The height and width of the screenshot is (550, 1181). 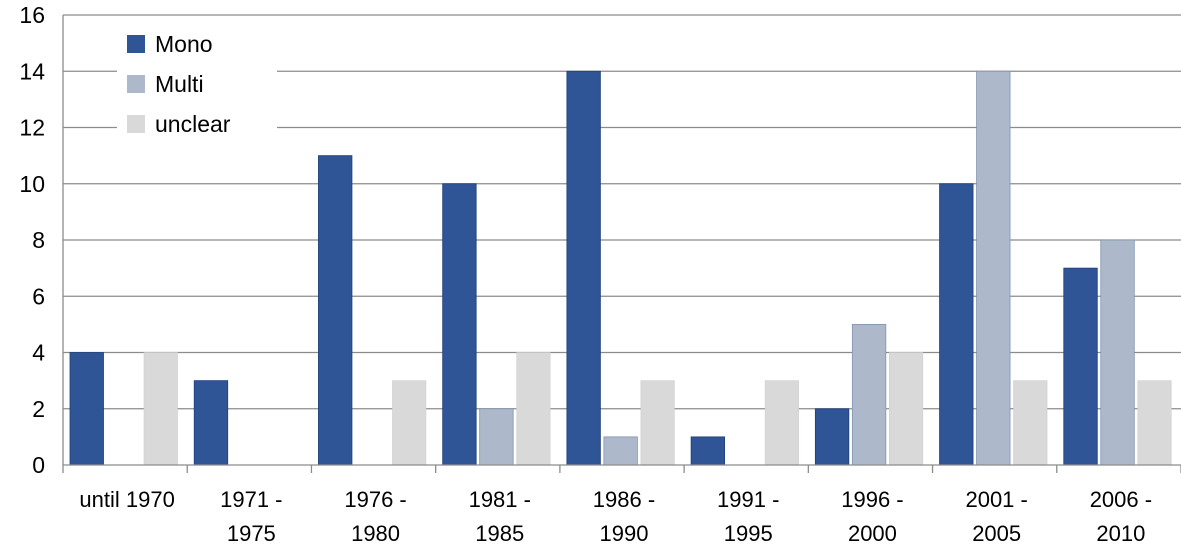 I want to click on y-tick-label: 16, so click(x=32, y=15).